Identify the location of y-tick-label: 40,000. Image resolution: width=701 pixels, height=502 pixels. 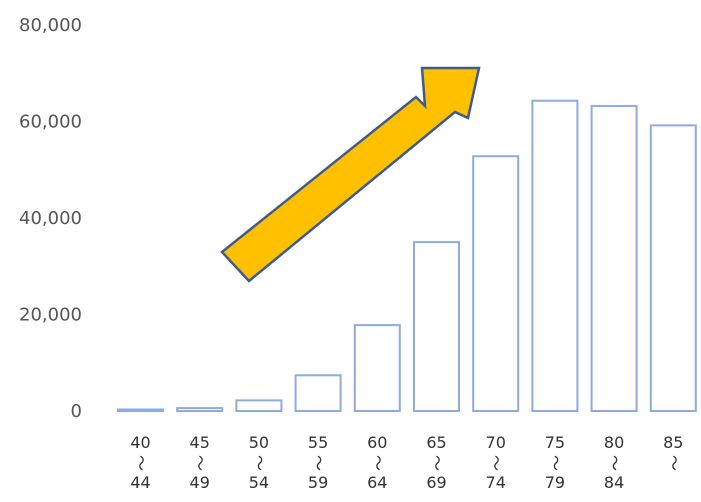
(50, 218).